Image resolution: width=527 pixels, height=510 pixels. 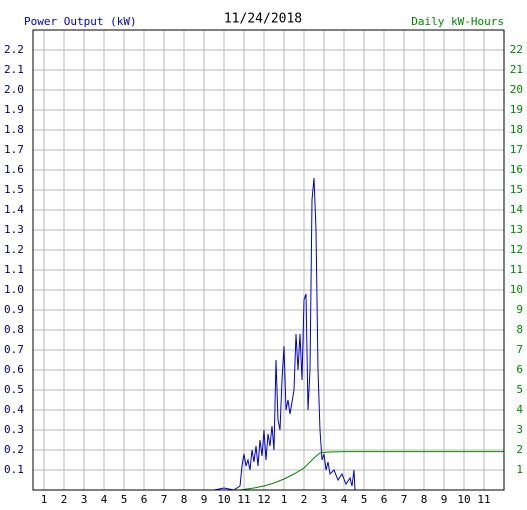 I want to click on y2-tick-label: 19, so click(x=516, y=109).